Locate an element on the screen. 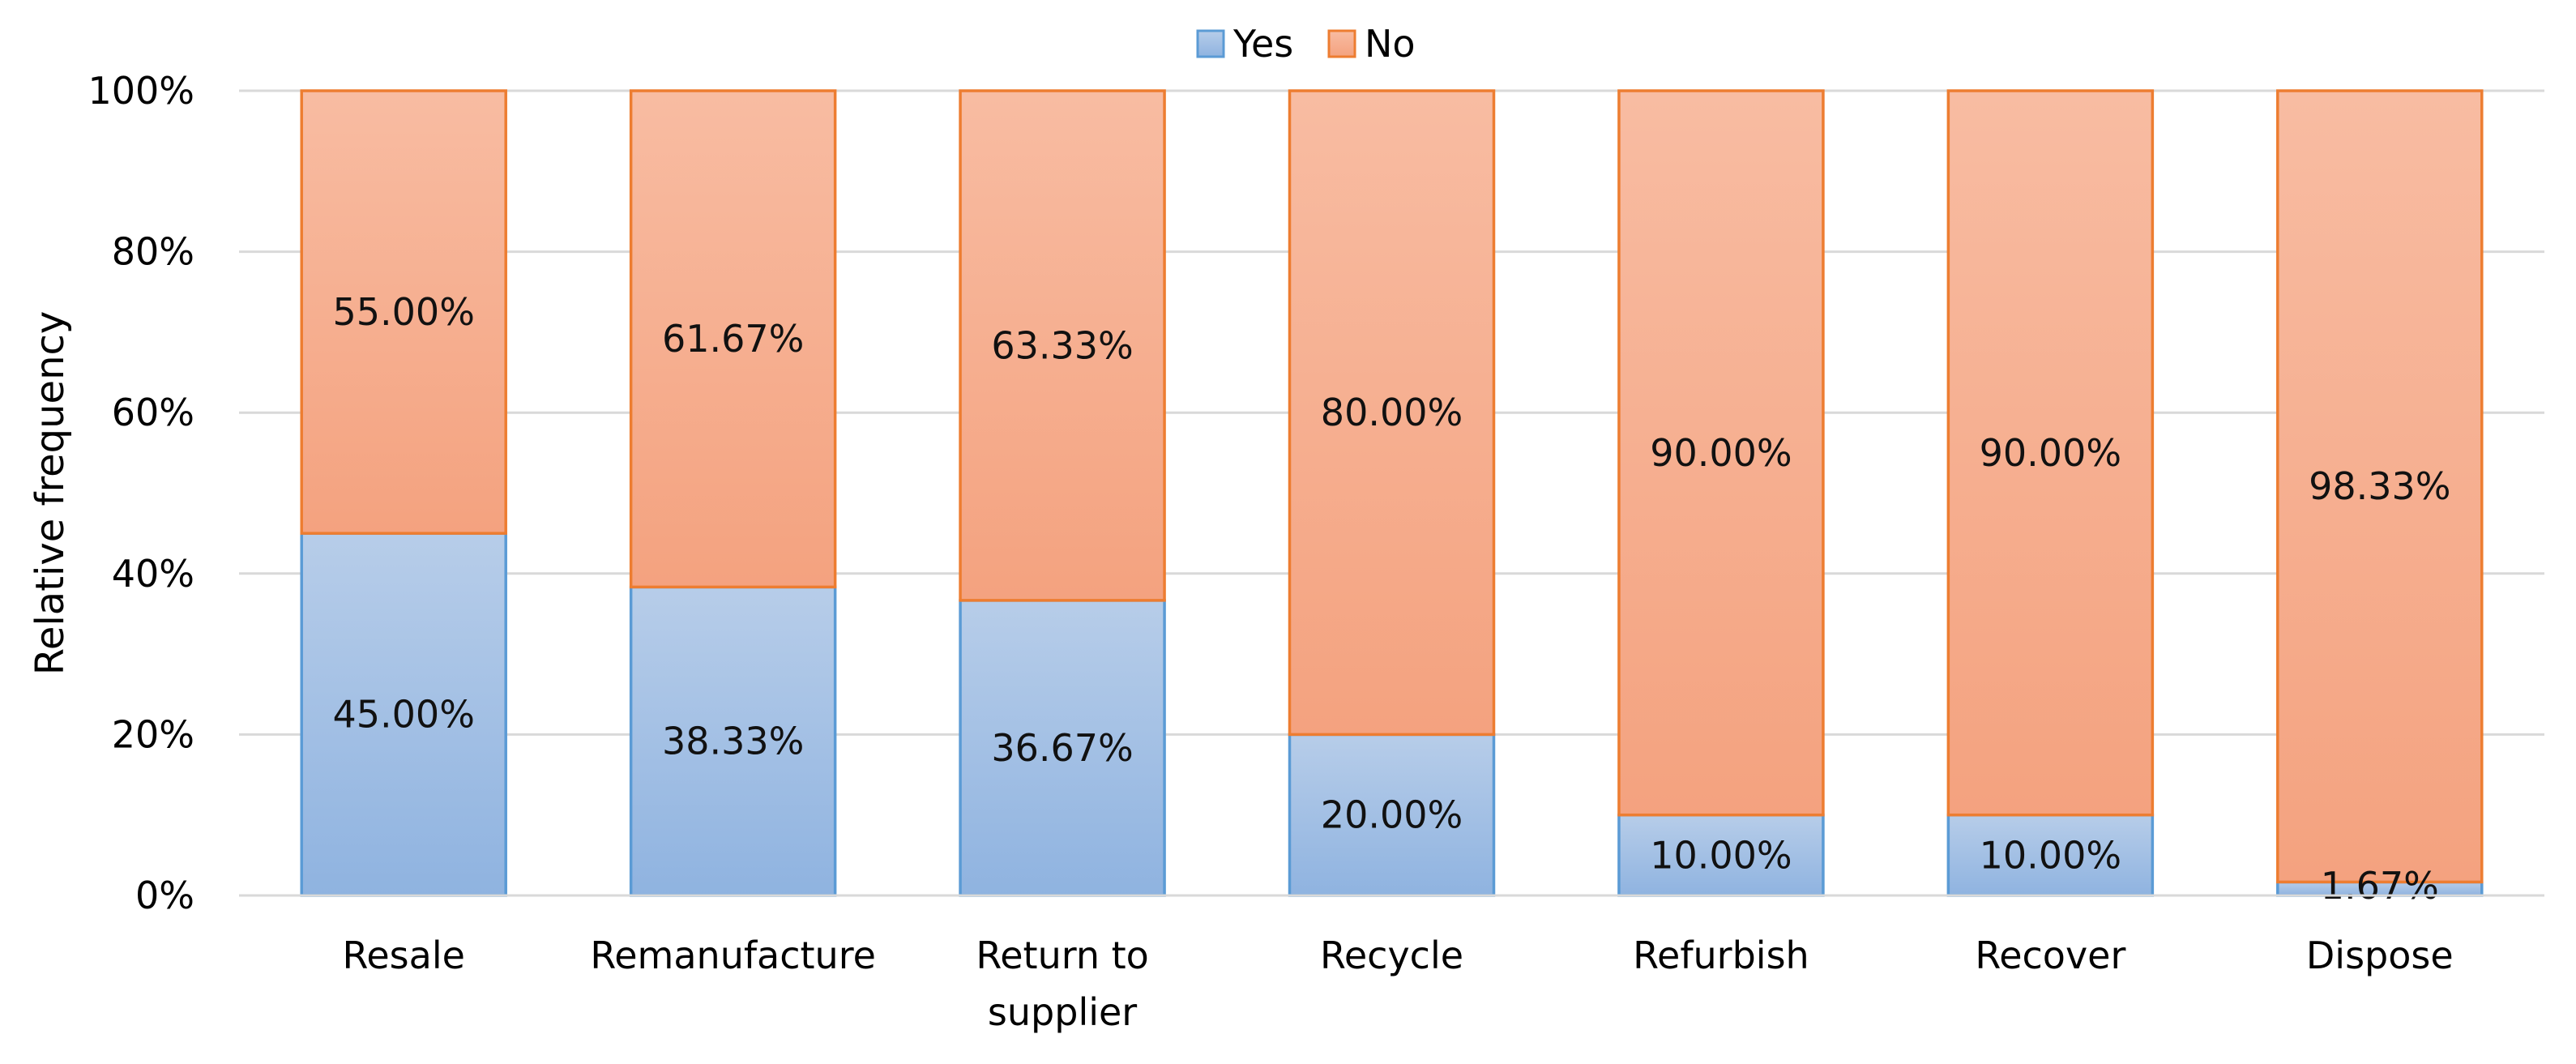 The height and width of the screenshot is (1064, 2576). y-tick-label: 40% is located at coordinates (153, 574).